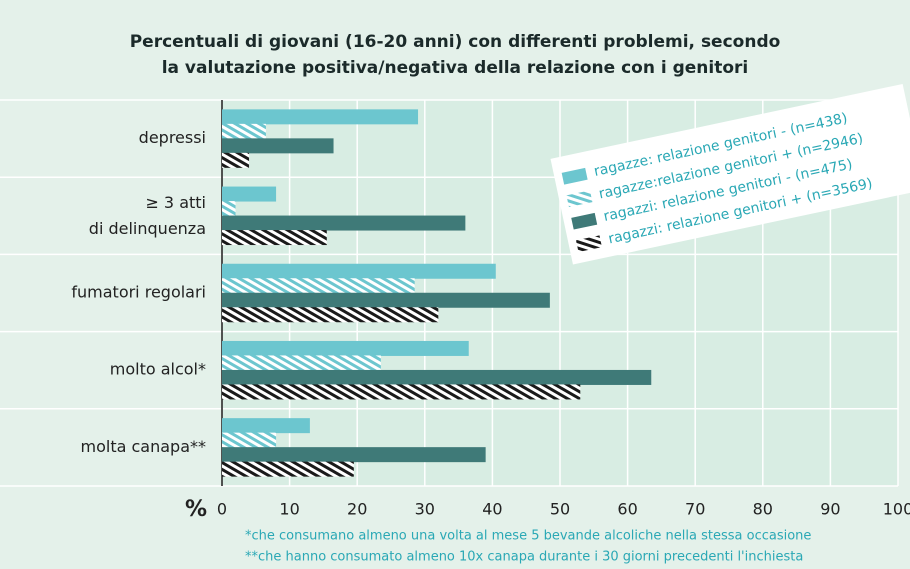 The width and height of the screenshot is (910, 569). Describe the element at coordinates (763, 509) in the screenshot. I see `x-tick-label: 80` at that location.